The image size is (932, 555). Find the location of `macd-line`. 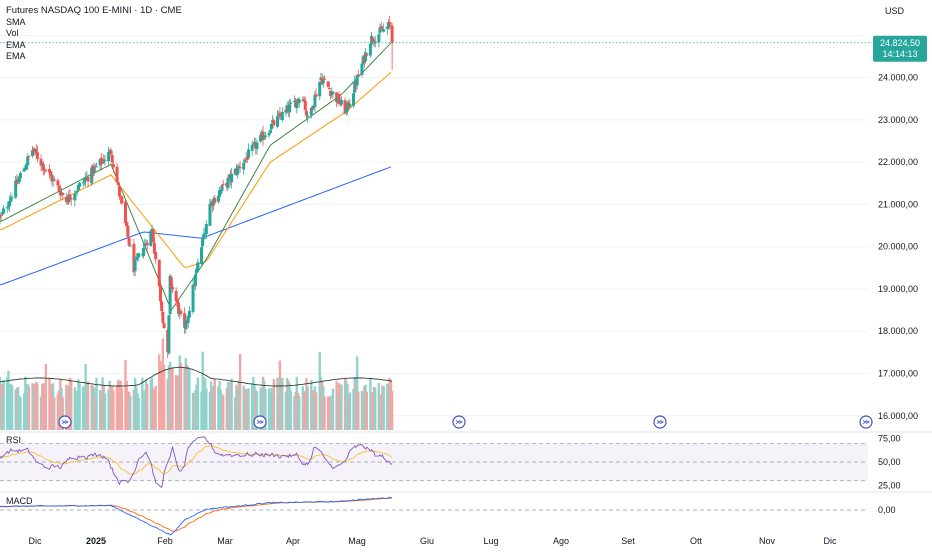

macd-line is located at coordinates (196, 516).